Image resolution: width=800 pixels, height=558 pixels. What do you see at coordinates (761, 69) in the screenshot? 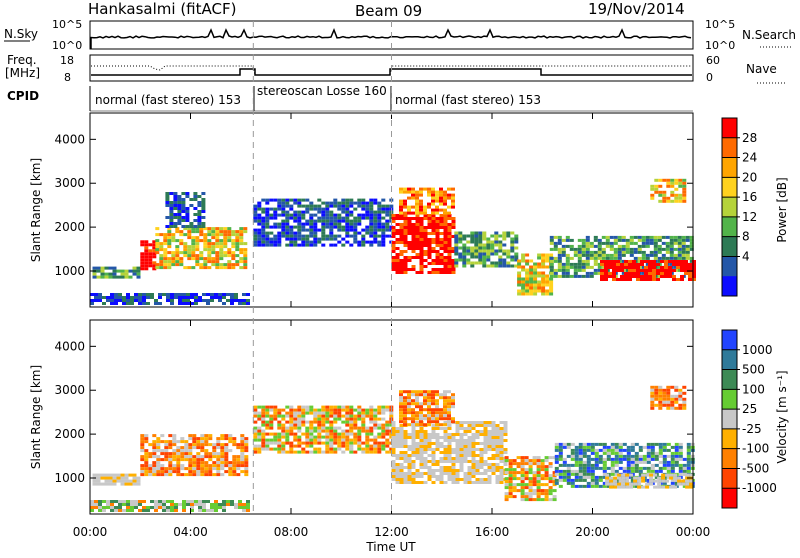
I see `nave-label: Nave` at bounding box center [761, 69].